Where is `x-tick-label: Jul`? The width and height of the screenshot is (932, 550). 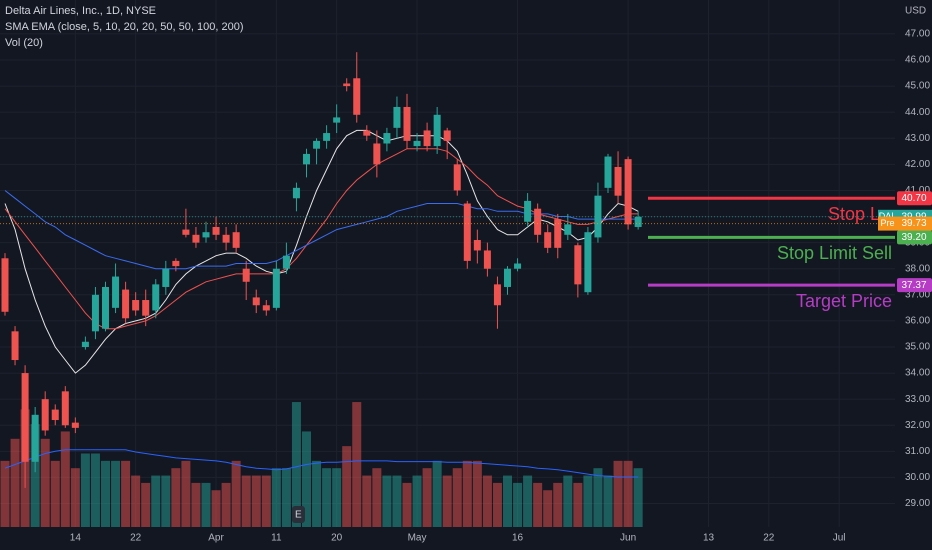 x-tick-label: Jul is located at coordinates (839, 538).